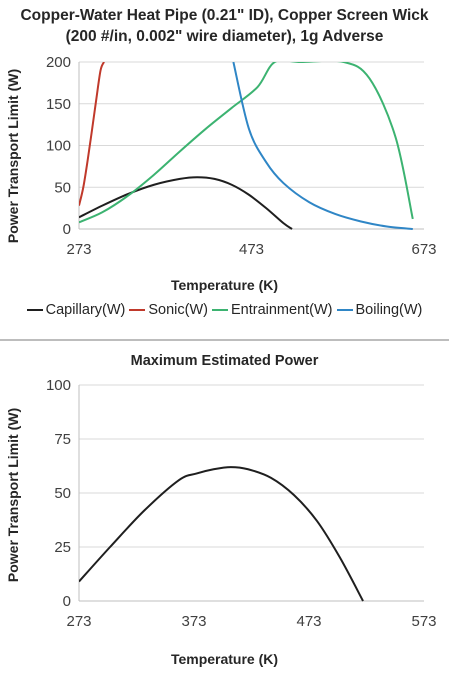 The width and height of the screenshot is (449, 678). Describe the element at coordinates (281, 310) in the screenshot. I see `legend-label: Entrainment(W)` at that location.